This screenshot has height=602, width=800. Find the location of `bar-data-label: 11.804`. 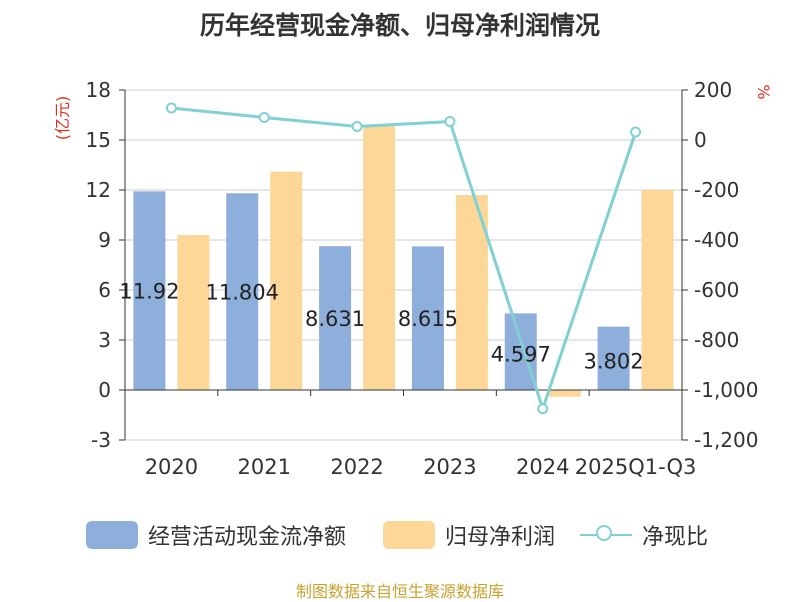

bar-data-label: 11.804 is located at coordinates (242, 293).